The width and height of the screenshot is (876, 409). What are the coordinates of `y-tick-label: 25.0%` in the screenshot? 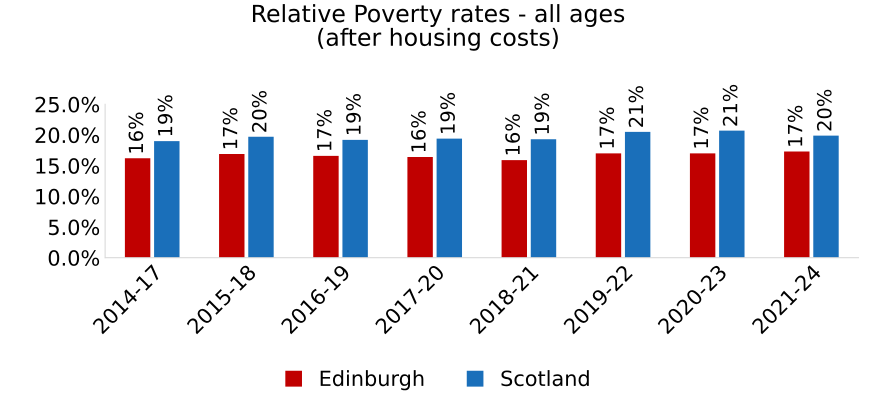 It's located at (68, 104).